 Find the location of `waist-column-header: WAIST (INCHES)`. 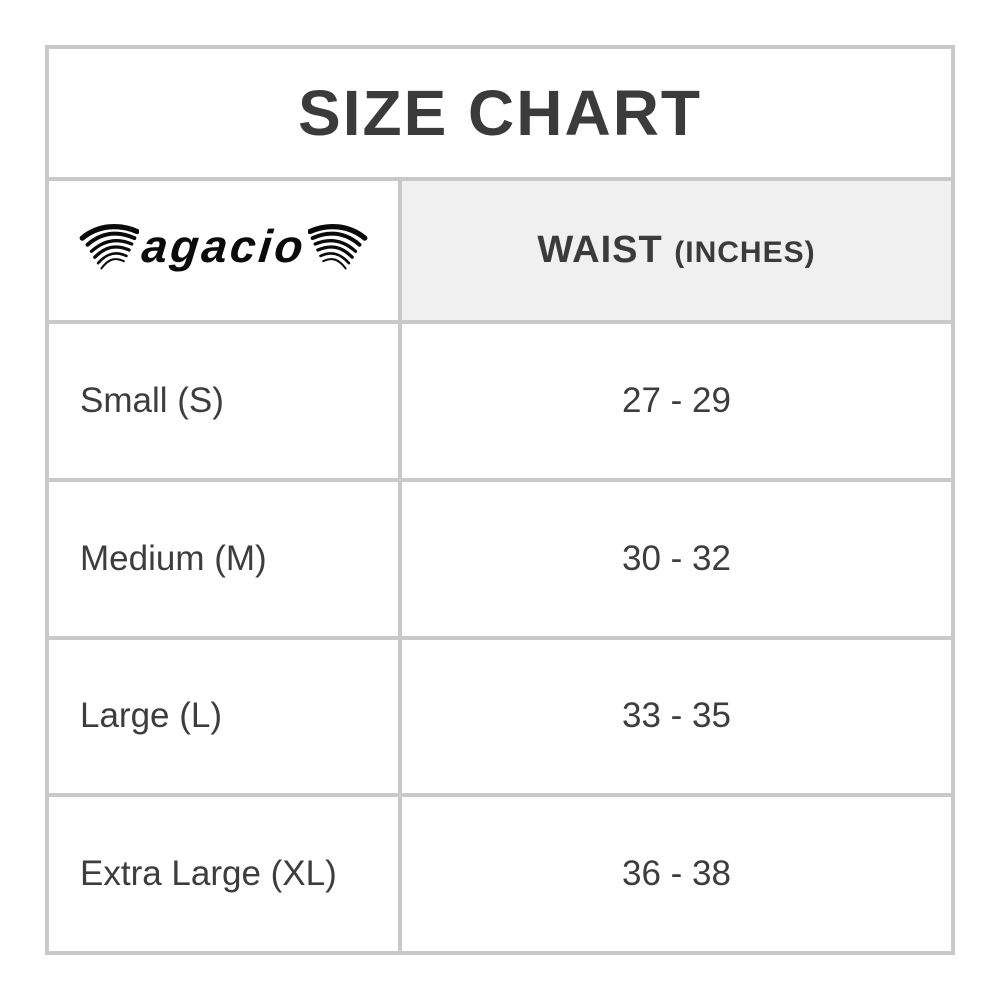

waist-column-header: WAIST (INCHES) is located at coordinates (676, 250).